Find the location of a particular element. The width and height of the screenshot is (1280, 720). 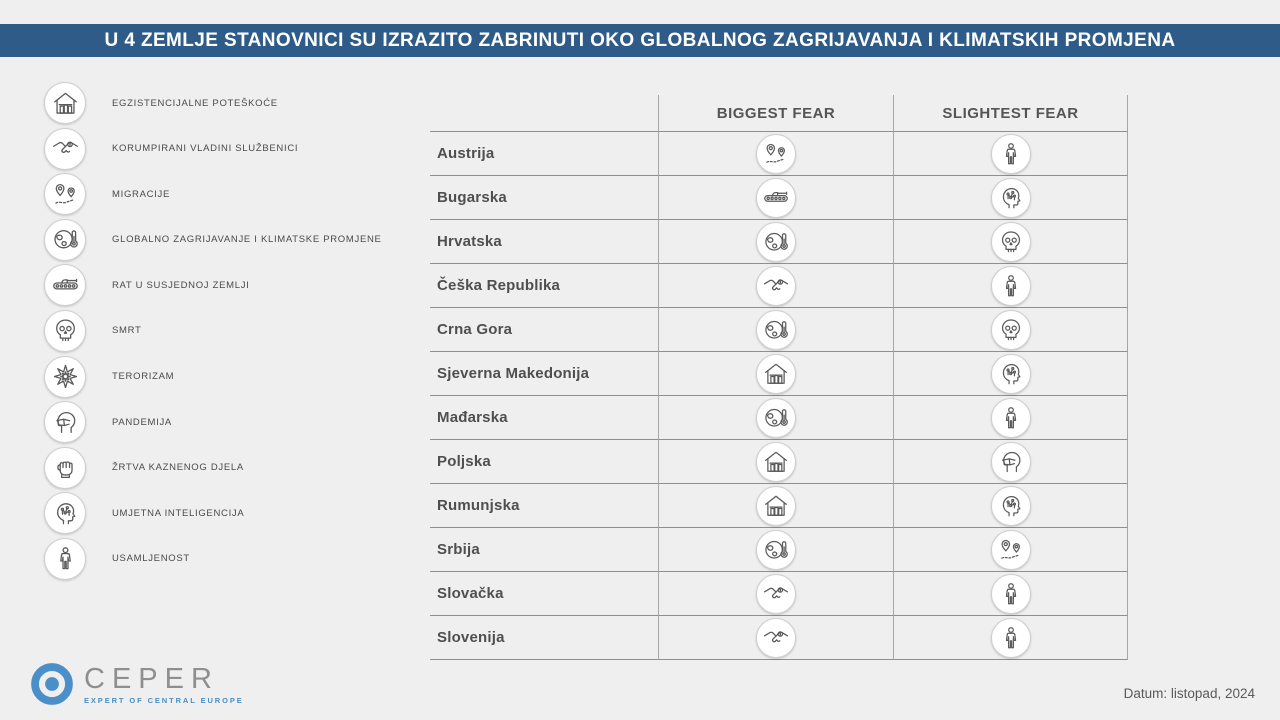

legend-label: MIGRACIJE is located at coordinates (141, 194).